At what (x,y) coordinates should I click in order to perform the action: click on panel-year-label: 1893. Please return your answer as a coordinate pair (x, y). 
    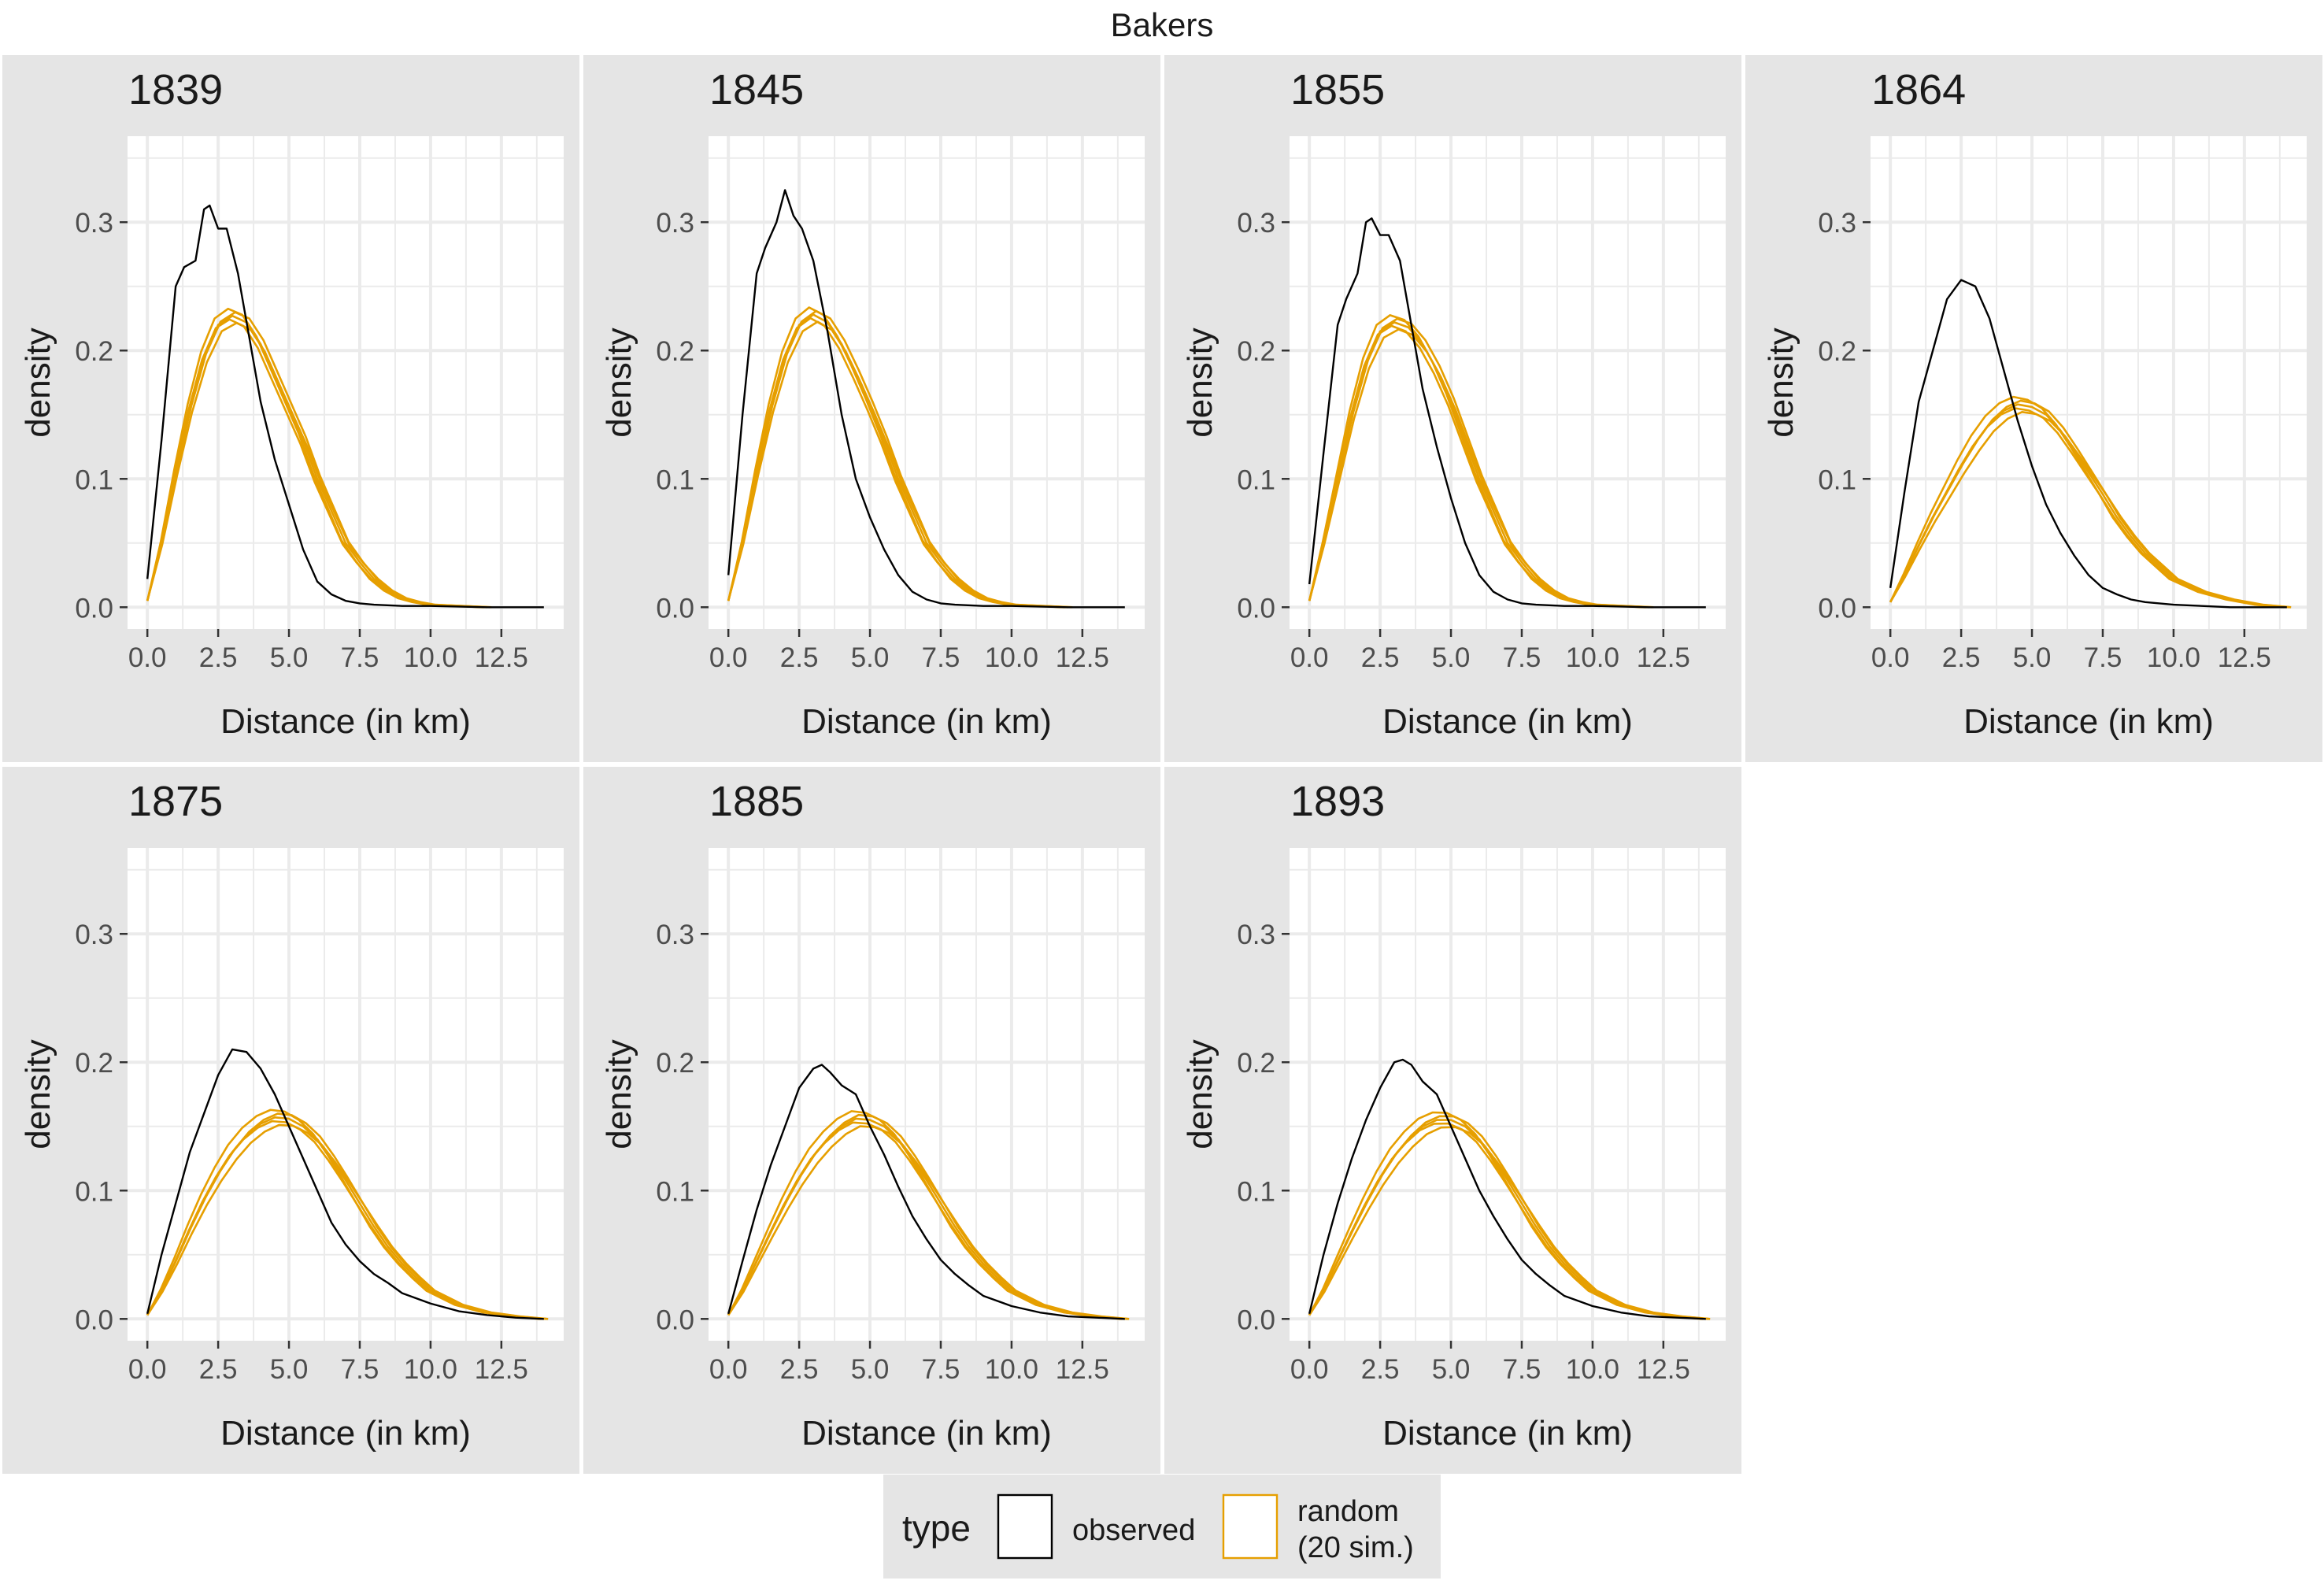
    Looking at the image, I should click on (1337, 801).